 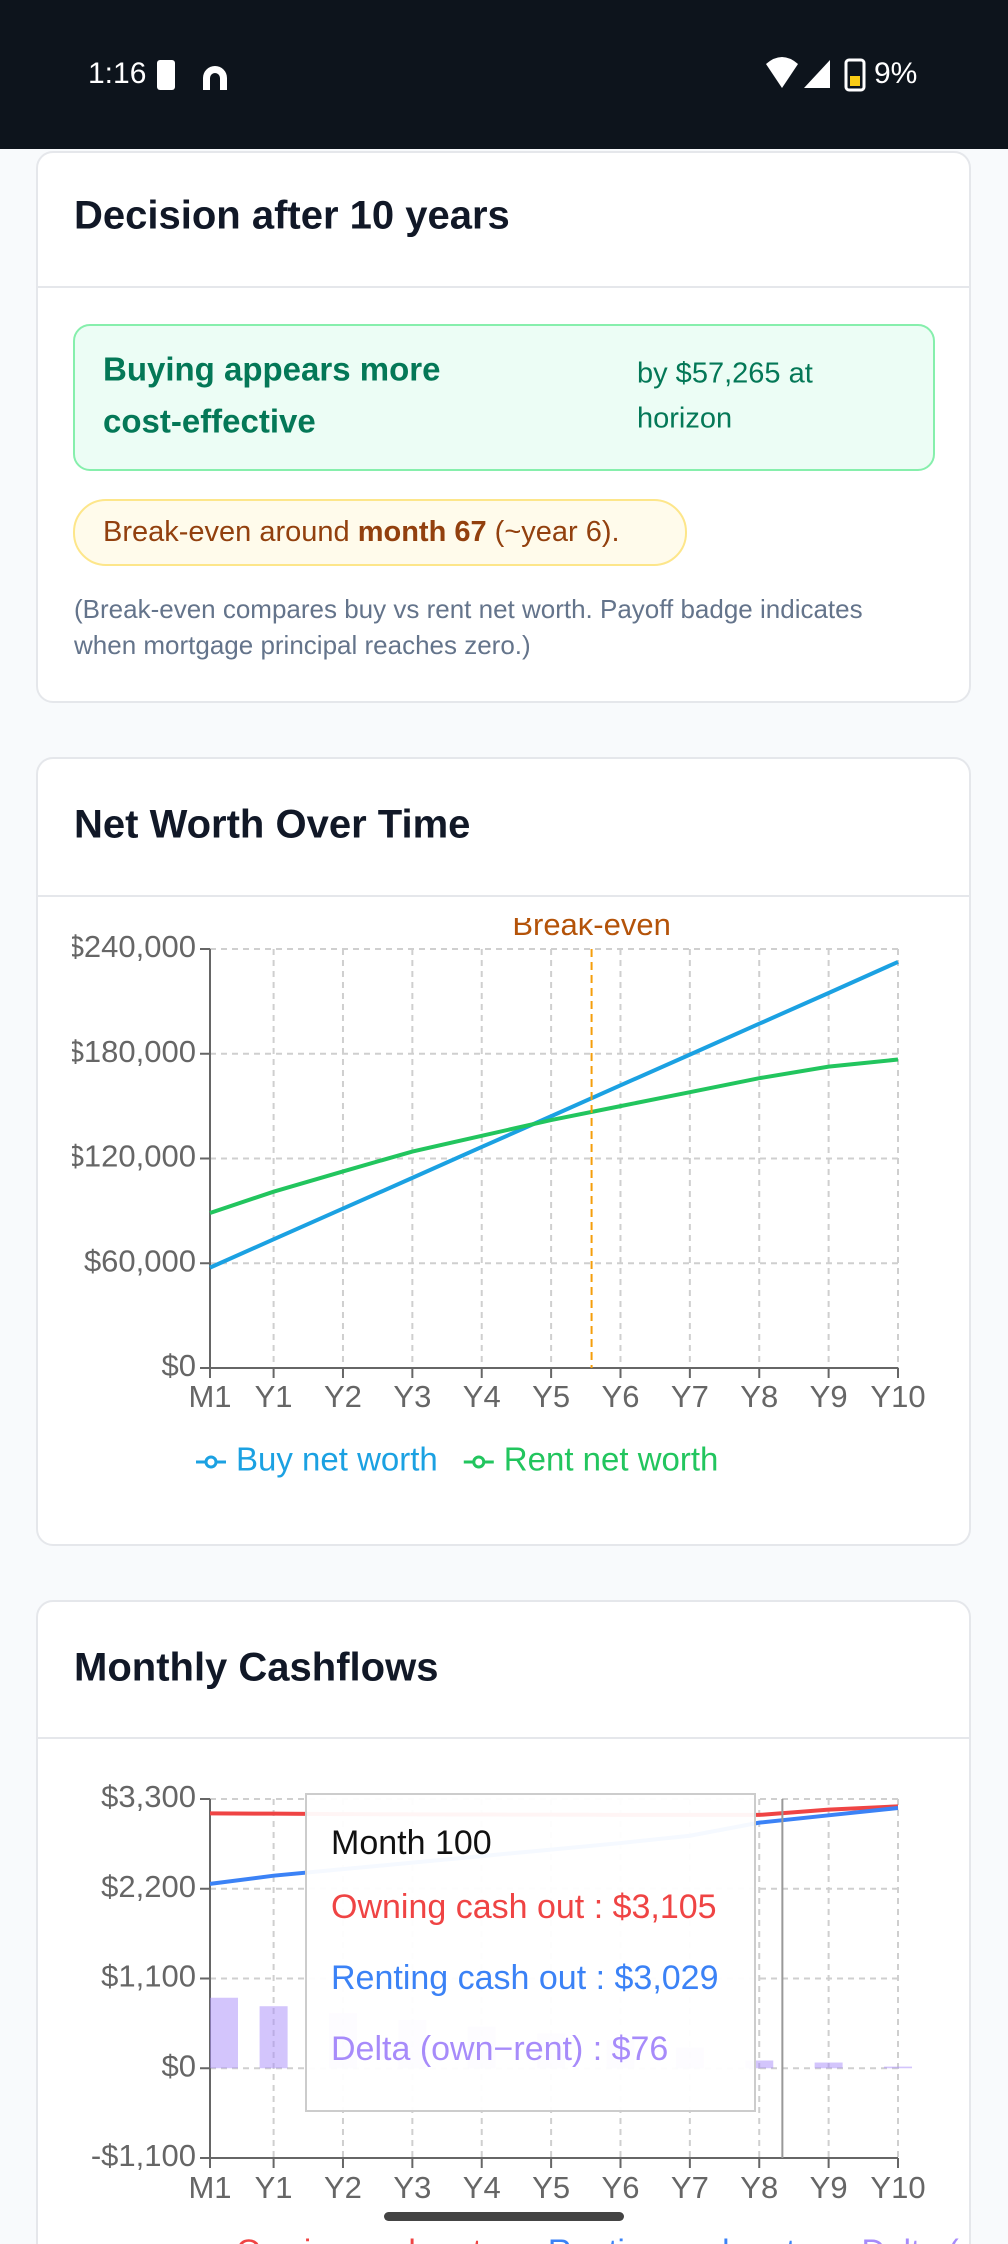 What do you see at coordinates (272, 825) in the screenshot?
I see `card-title: Net Worth Over Time` at bounding box center [272, 825].